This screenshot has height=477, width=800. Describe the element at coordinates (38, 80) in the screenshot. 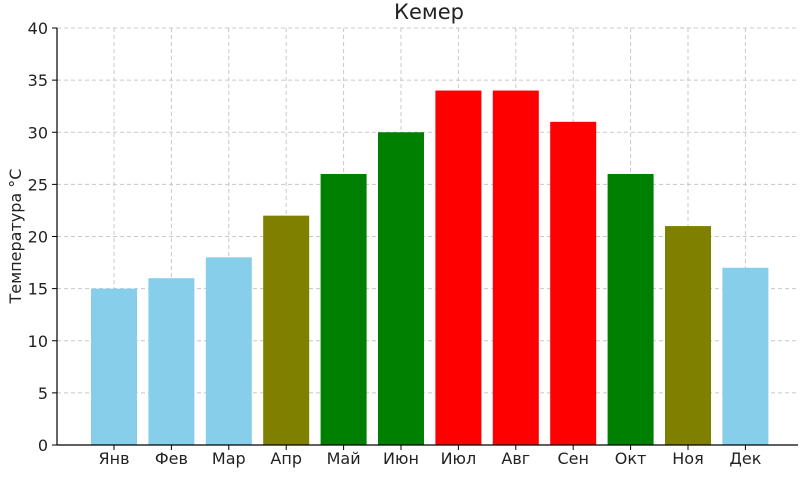

I see `y-tick-label: 35` at that location.